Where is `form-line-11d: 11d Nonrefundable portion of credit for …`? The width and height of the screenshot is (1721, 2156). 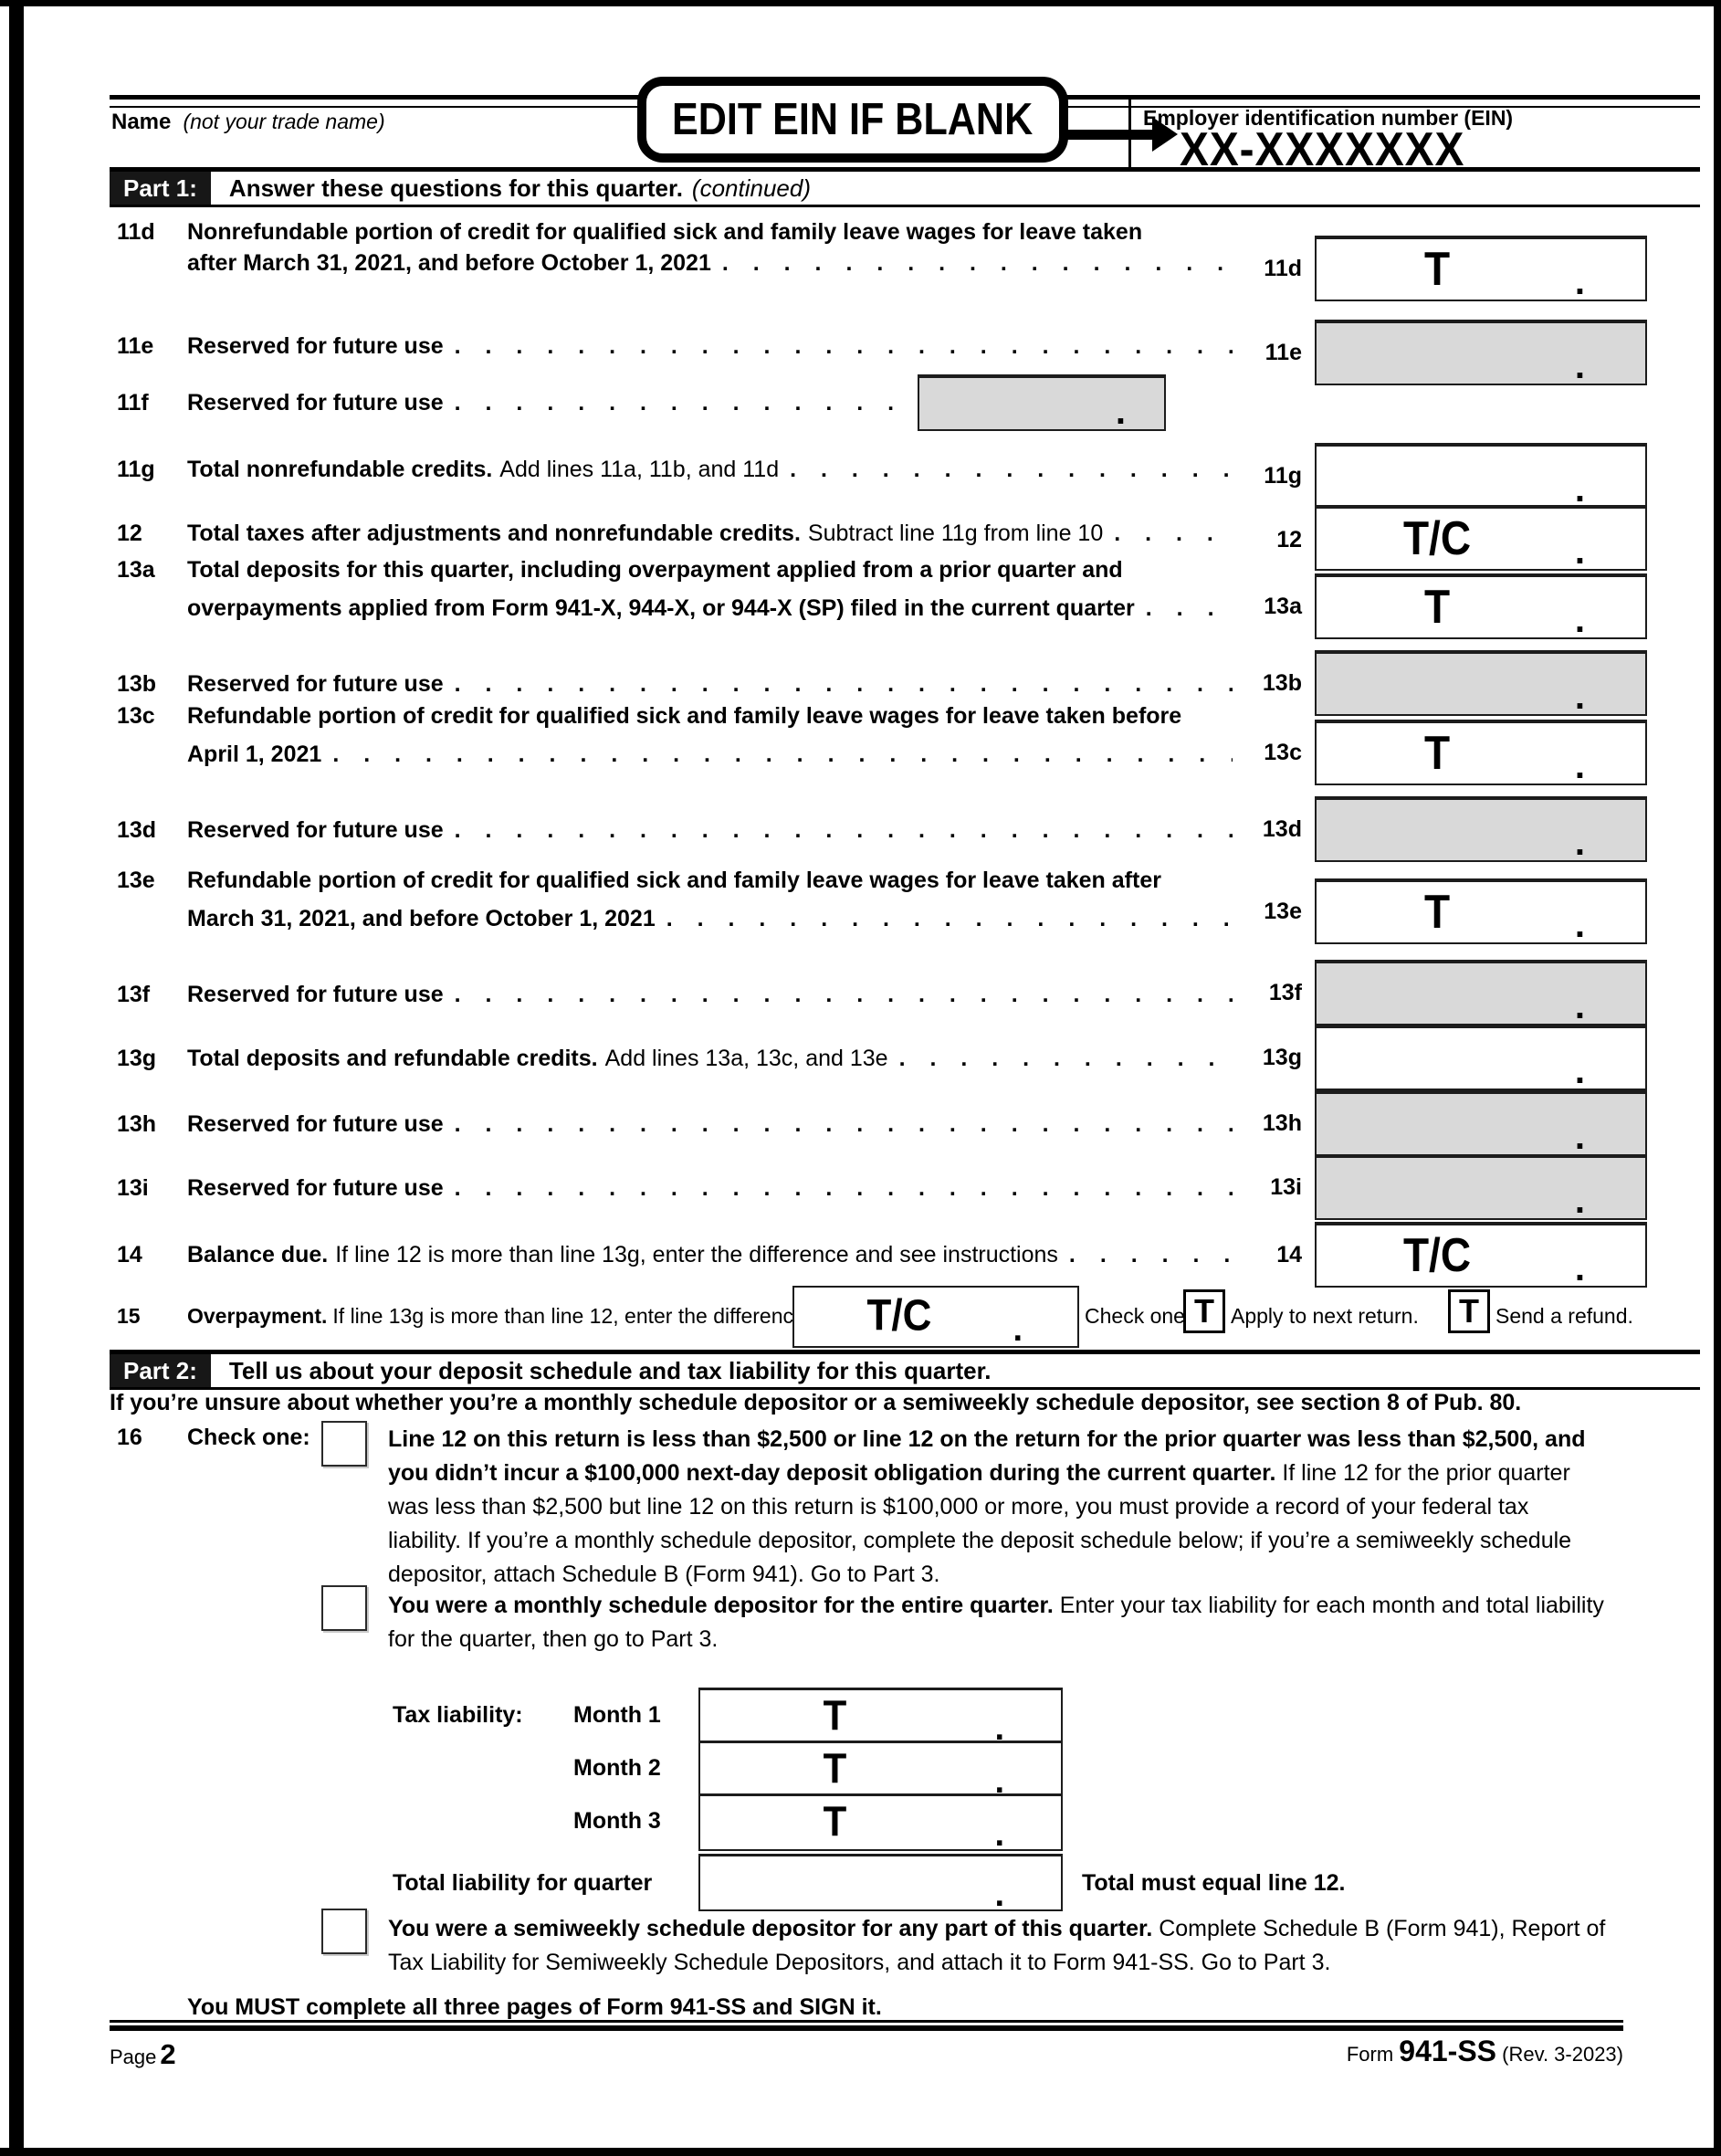 form-line-11d: 11d Nonrefundable portion of credit for … is located at coordinates (630, 232).